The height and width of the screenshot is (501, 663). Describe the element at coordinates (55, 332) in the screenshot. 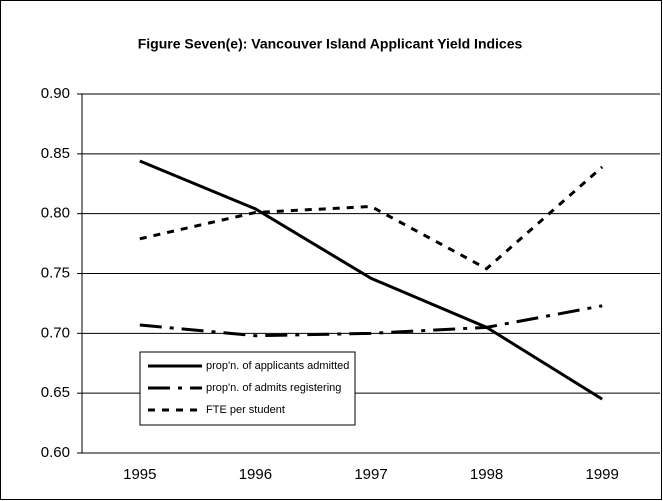

I see `y-tick-label: 0.70` at that location.